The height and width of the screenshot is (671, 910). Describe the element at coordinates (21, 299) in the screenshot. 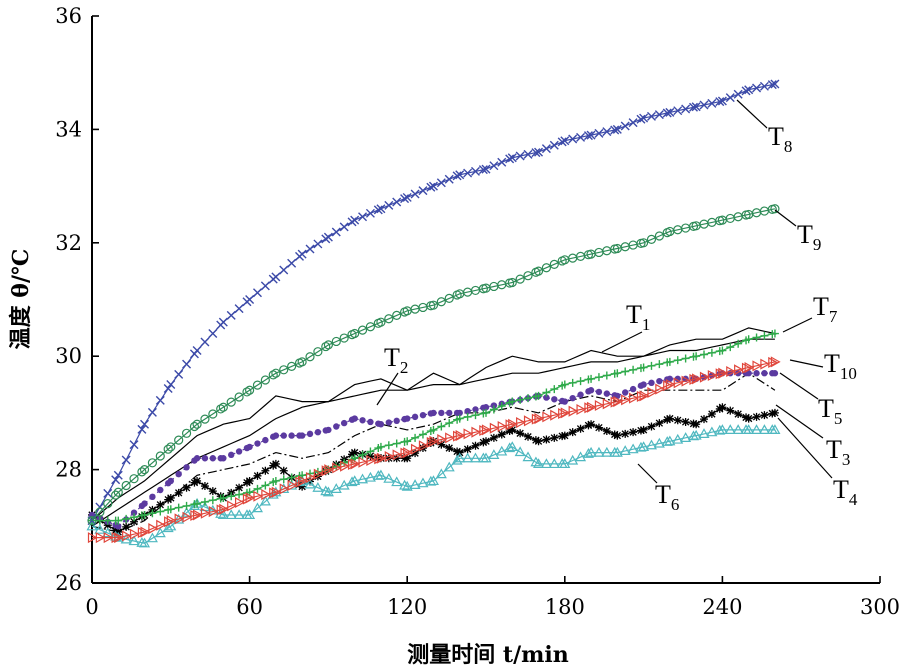

I see `y-axis-title: 温度 θ/℃` at that location.